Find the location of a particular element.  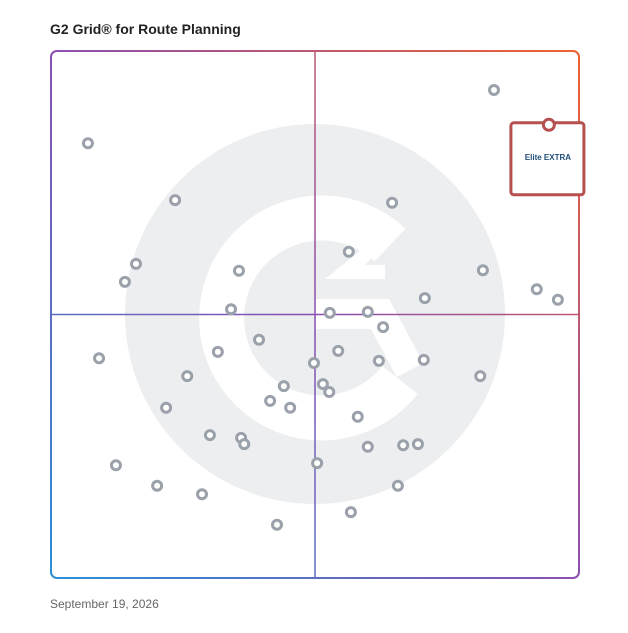

date: September 19, 2026 is located at coordinates (104, 604).